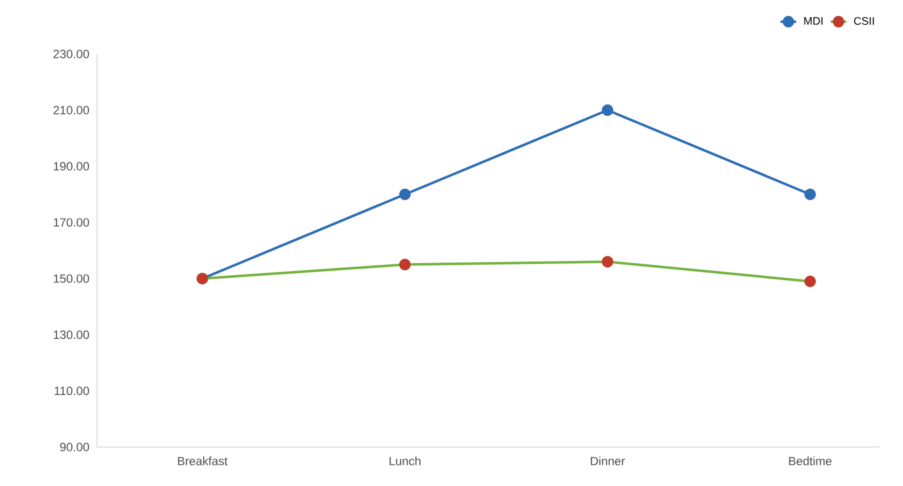 The width and height of the screenshot is (903, 486). What do you see at coordinates (75, 447) in the screenshot?
I see `y-tick-label: 90.00` at bounding box center [75, 447].